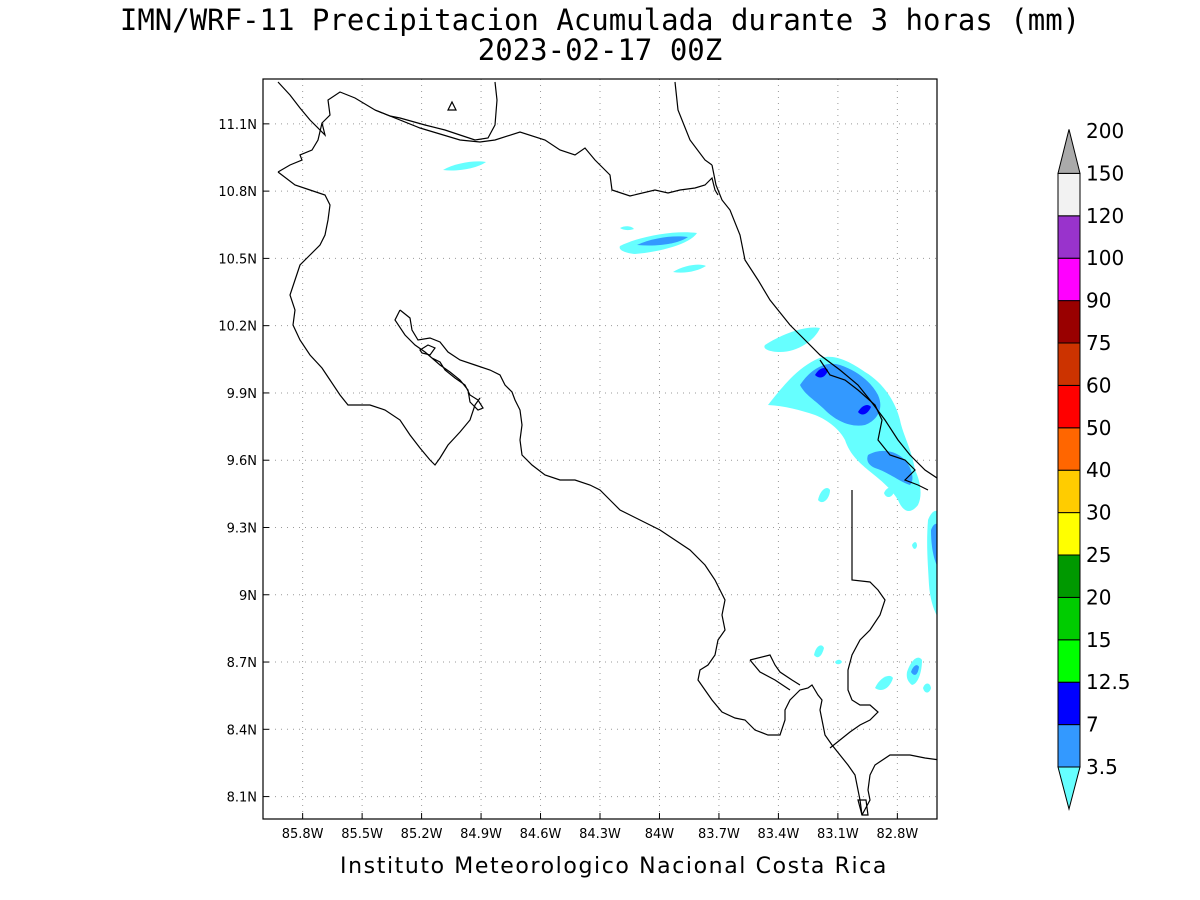  Describe the element at coordinates (1098, 513) in the screenshot. I see `colorbar-label: 30` at that location.